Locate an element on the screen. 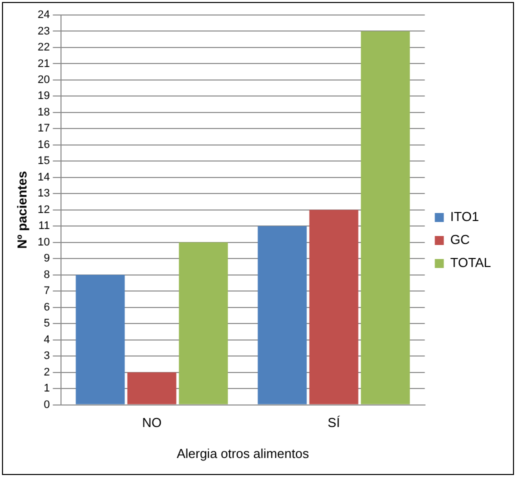 The width and height of the screenshot is (518, 479). x-axis-title: Alergia otros alimentos is located at coordinates (243, 453).